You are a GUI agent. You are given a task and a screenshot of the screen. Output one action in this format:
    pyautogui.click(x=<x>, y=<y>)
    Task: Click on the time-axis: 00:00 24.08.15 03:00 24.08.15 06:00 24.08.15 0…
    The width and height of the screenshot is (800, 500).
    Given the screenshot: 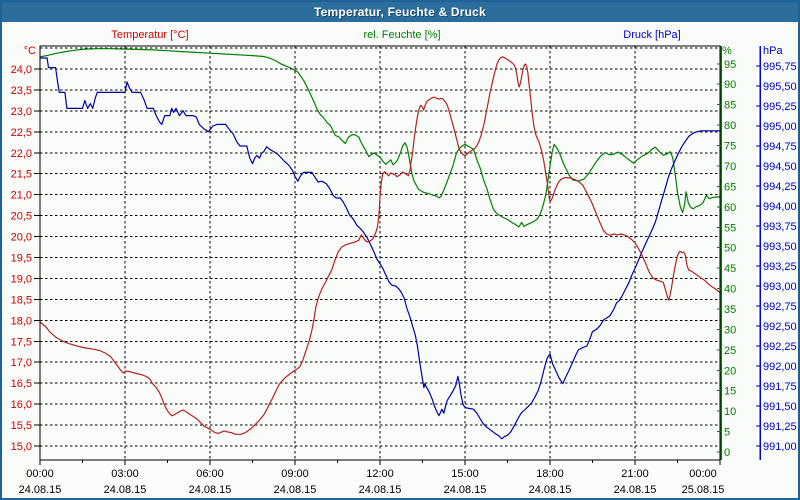 What is the action you would take?
    pyautogui.click(x=372, y=478)
    